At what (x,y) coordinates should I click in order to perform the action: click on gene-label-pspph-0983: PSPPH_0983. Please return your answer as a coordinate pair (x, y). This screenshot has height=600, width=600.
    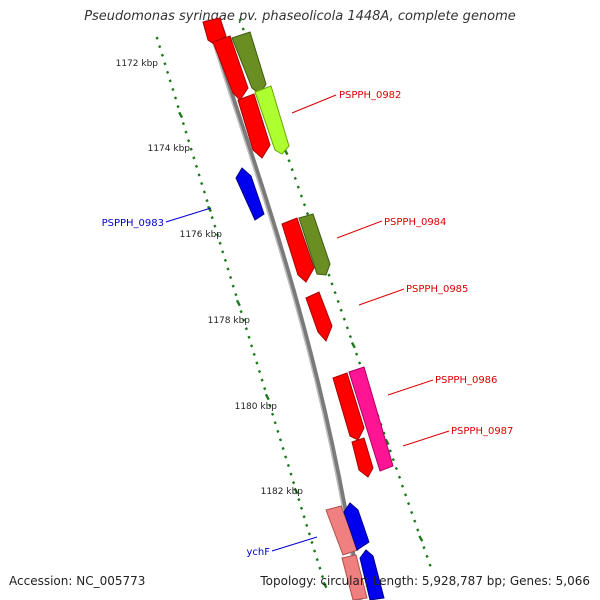
    Looking at the image, I should click on (133, 223).